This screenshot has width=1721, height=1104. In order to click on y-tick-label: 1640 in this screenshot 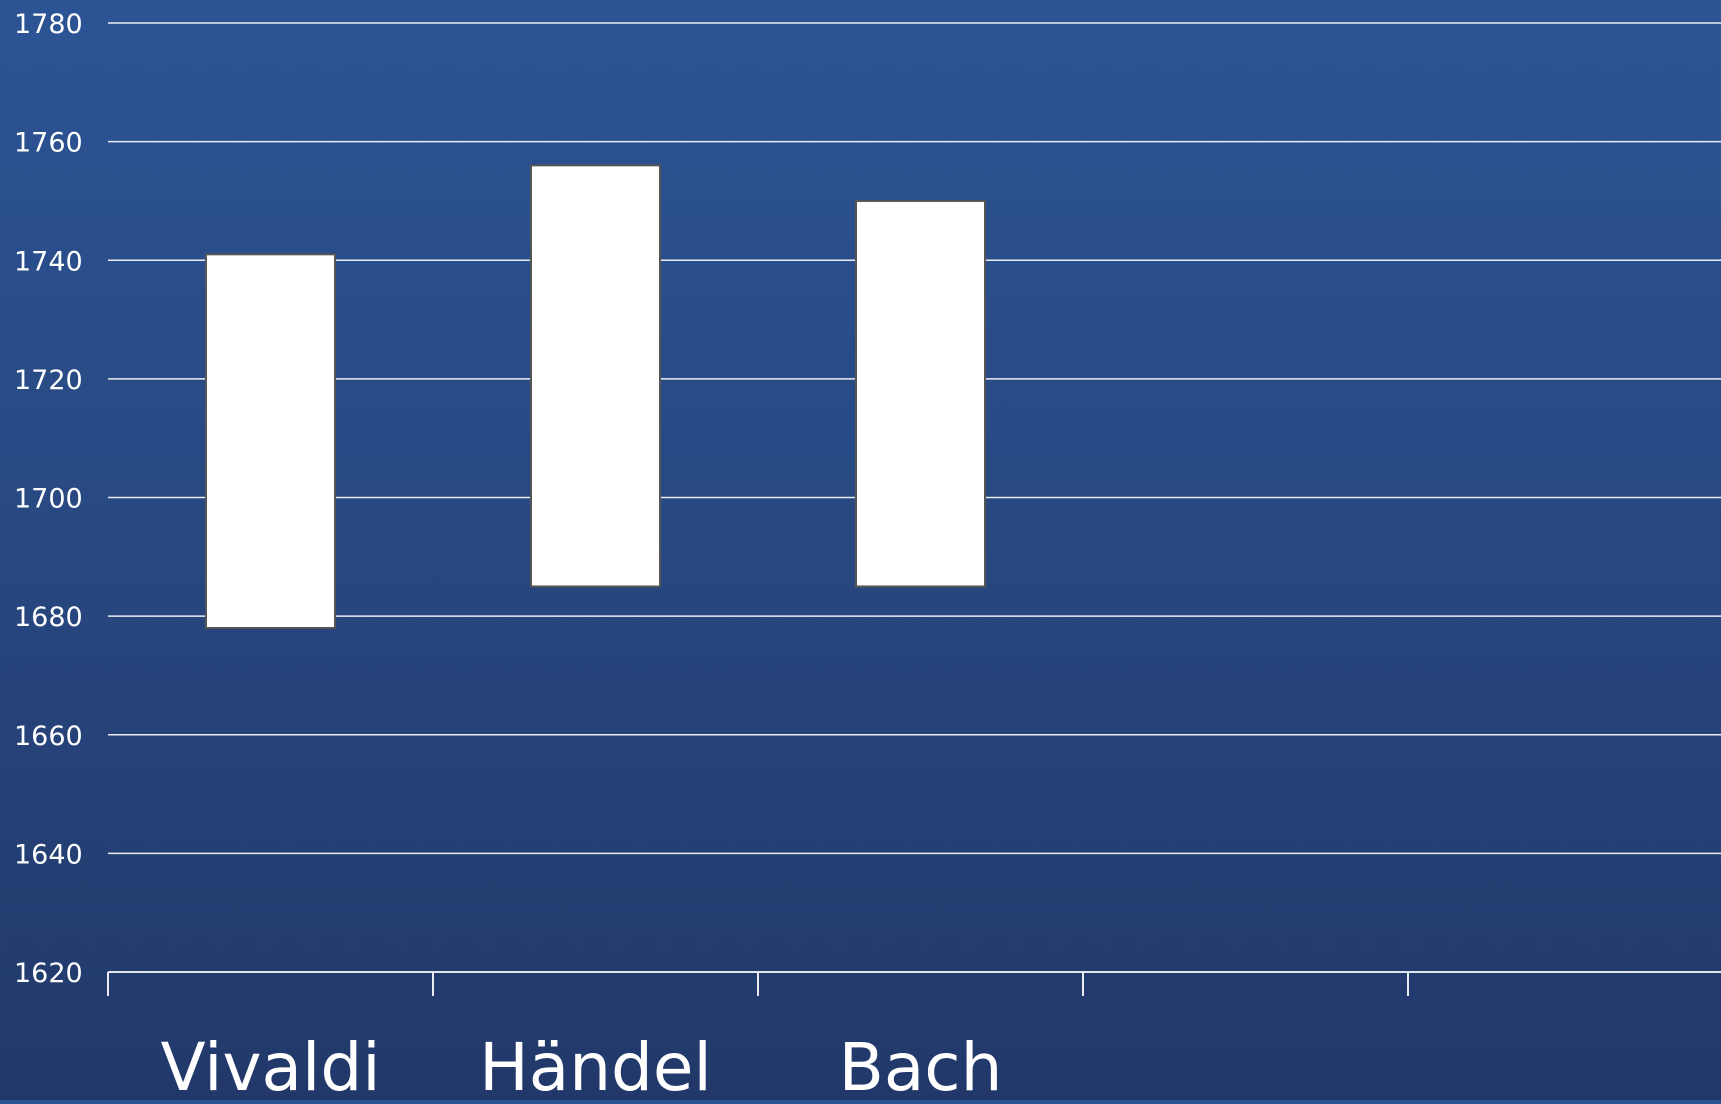, I will do `click(48, 854)`.